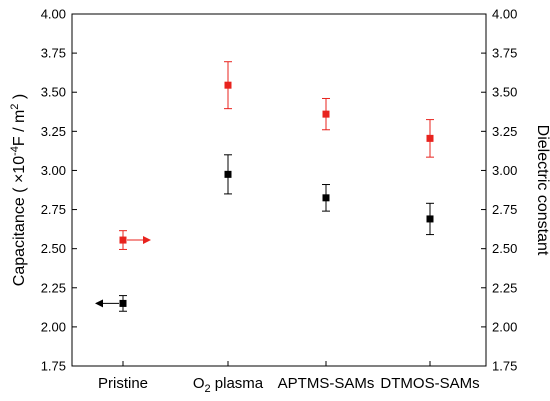  What do you see at coordinates (504, 248) in the screenshot?
I see `y2-tick-label: 2.50` at bounding box center [504, 248].